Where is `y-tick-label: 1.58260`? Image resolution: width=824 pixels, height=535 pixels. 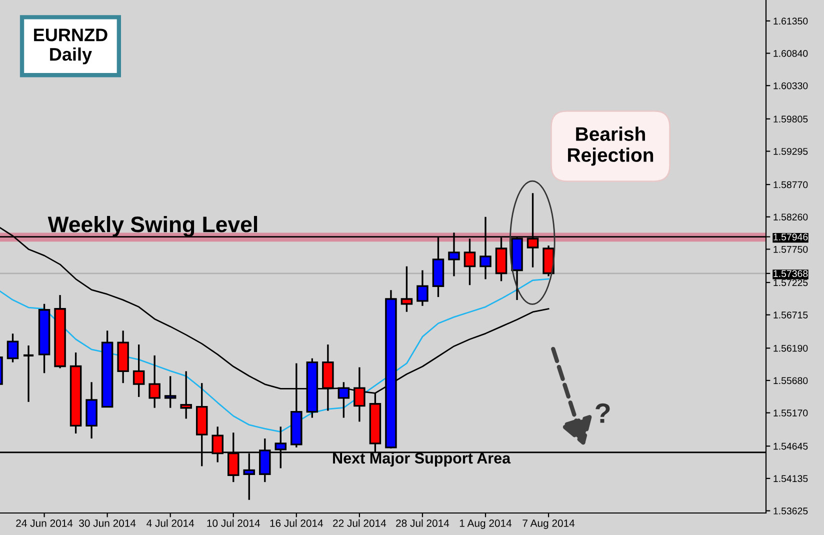 y-tick-label: 1.58260 is located at coordinates (791, 217).